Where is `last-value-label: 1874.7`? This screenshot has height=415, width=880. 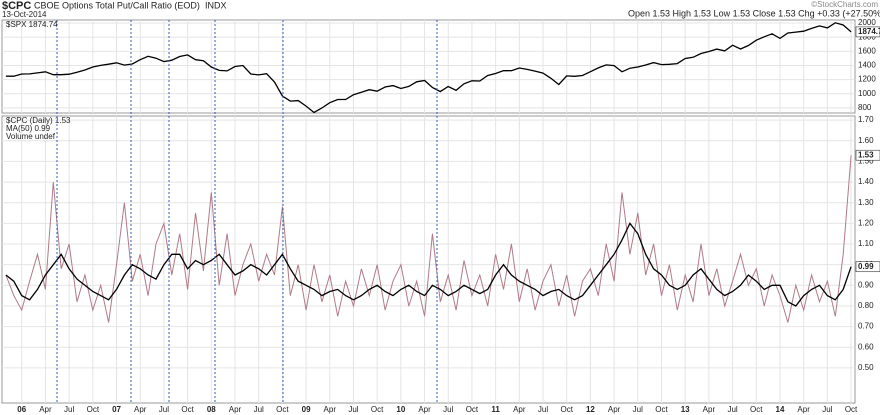 last-value-label: 1874.7 is located at coordinates (869, 31).